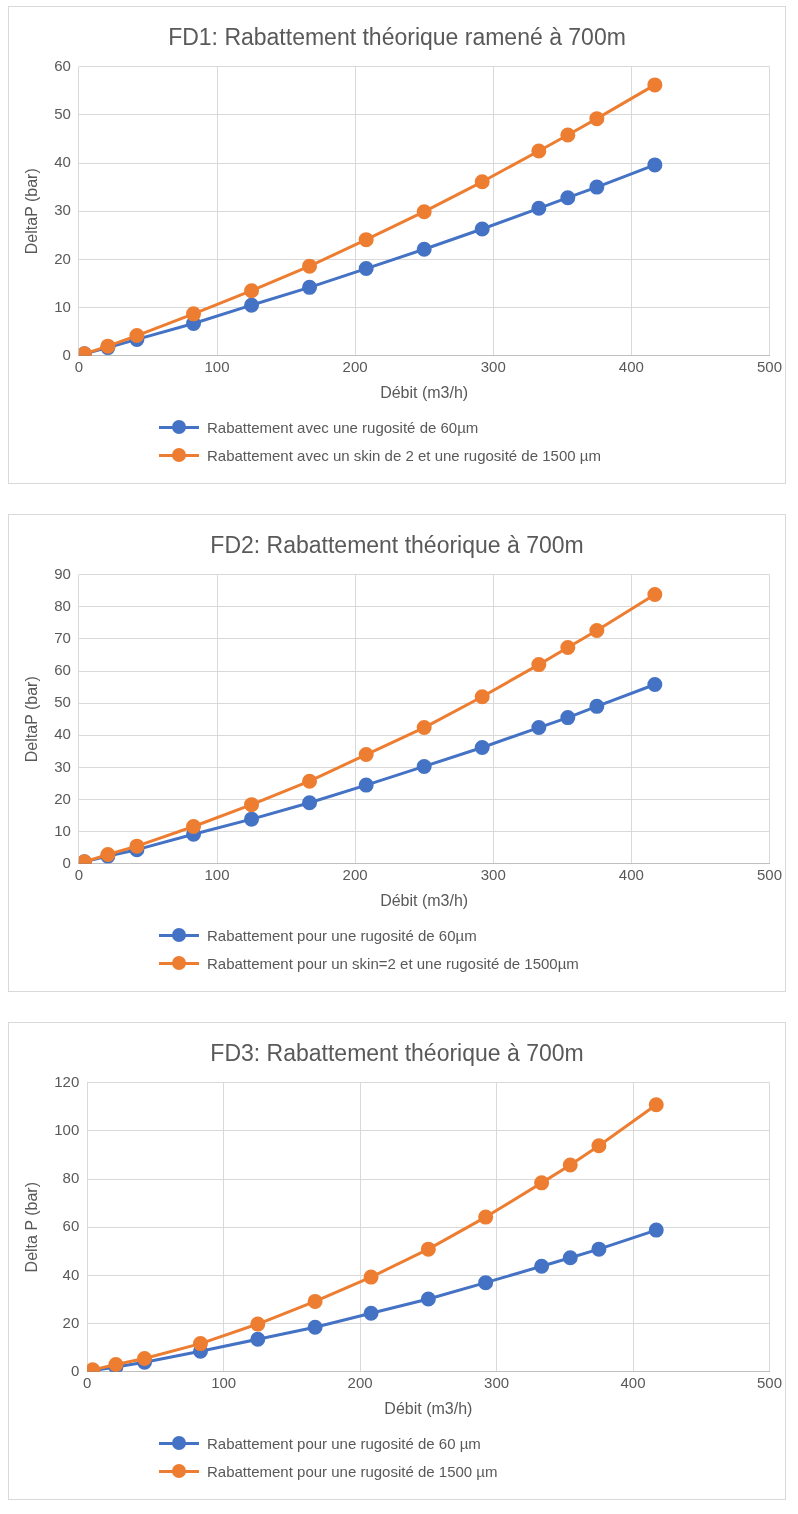 The width and height of the screenshot is (798, 1514). Describe the element at coordinates (62, 638) in the screenshot. I see `y-tick-label: 70` at that location.